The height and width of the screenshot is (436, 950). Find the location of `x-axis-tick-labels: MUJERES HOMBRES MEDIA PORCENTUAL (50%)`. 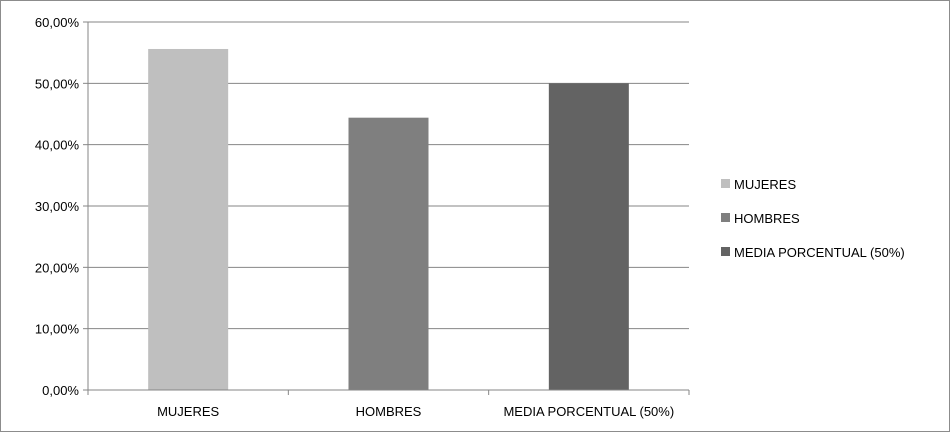

x-axis-tick-labels: MUJERES HOMBRES MEDIA PORCENTUAL (50%) is located at coordinates (415, 411).